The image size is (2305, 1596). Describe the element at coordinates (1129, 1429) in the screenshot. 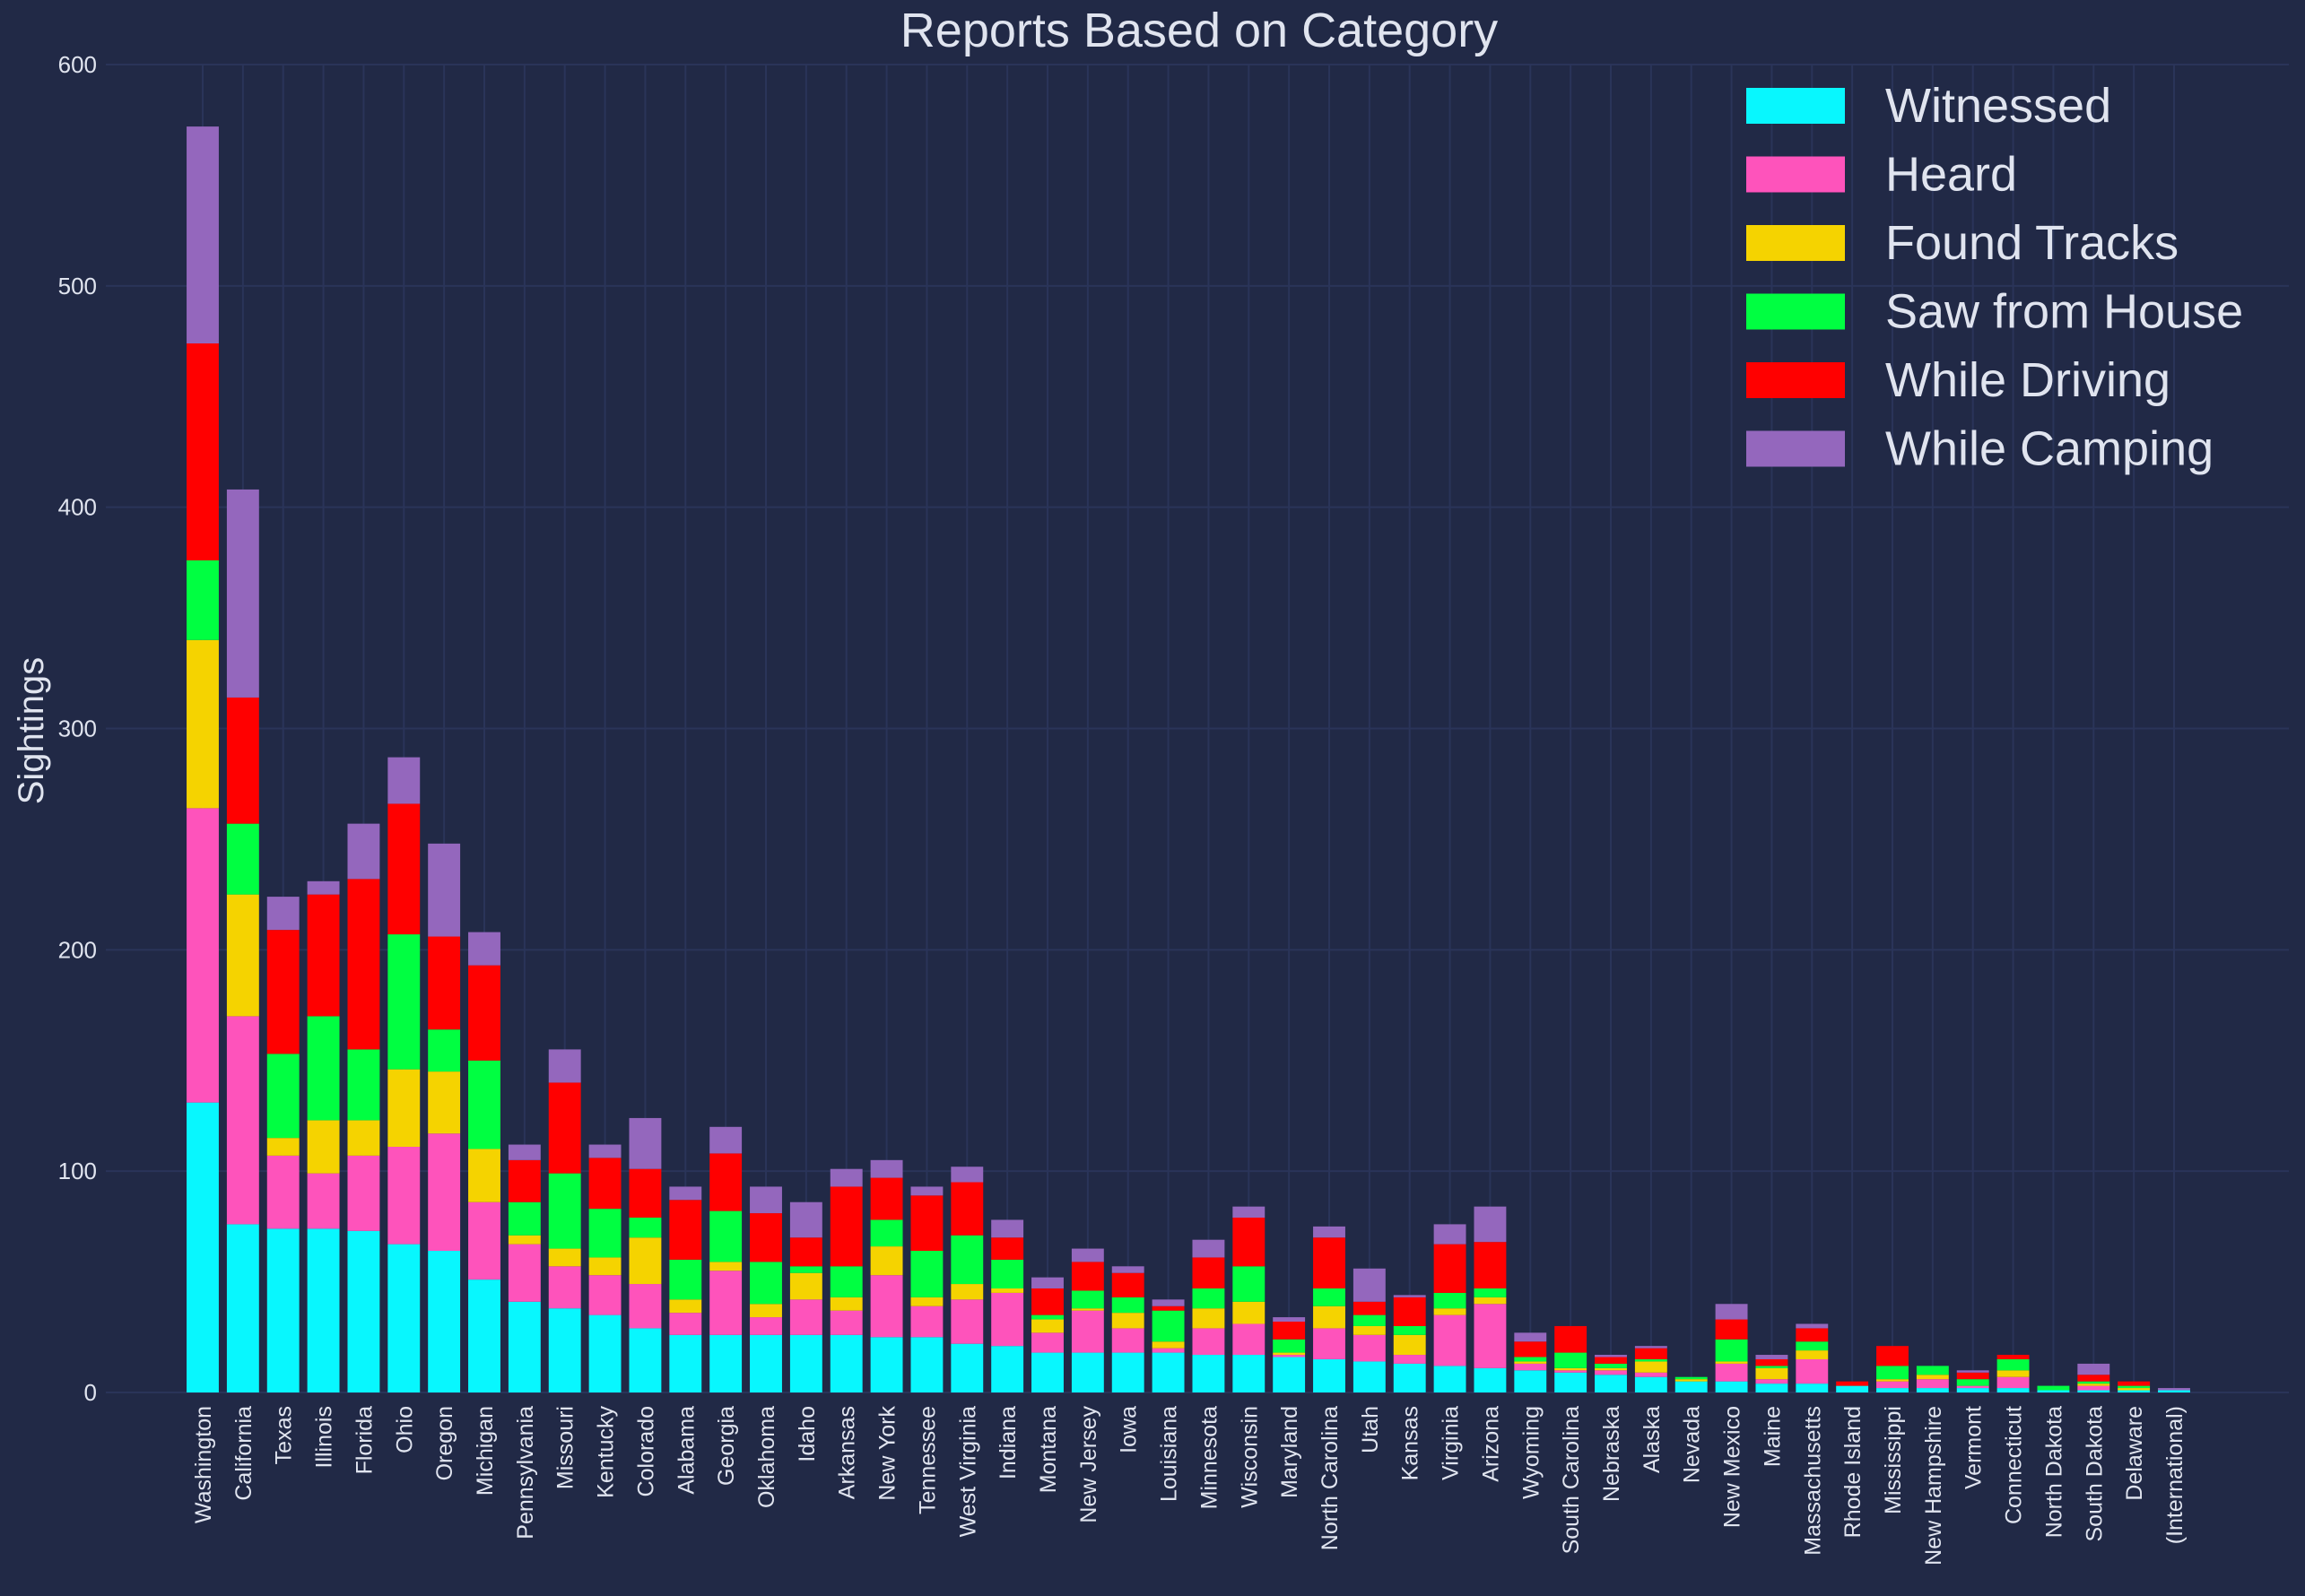

I see `x-tick-label: Iowa` at that location.